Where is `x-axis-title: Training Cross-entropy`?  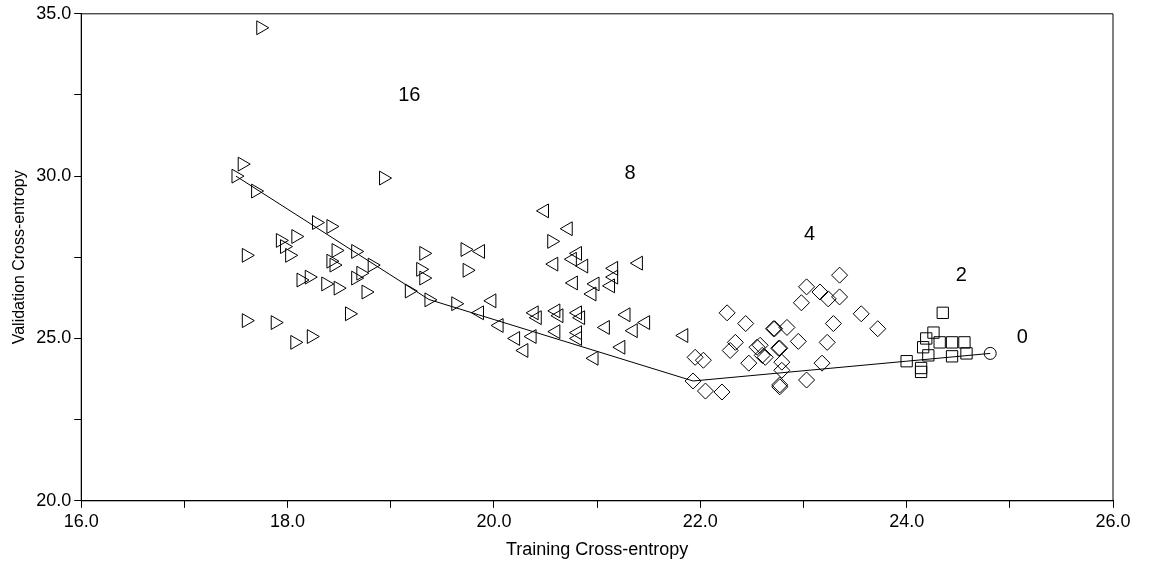 x-axis-title: Training Cross-entropy is located at coordinates (597, 549).